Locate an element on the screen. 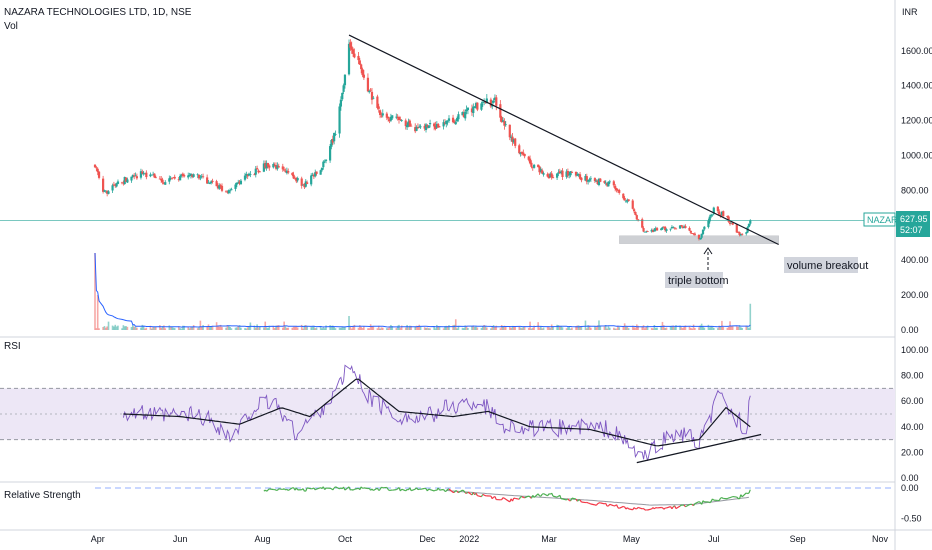  ticker-badge is located at coordinates (879, 219).